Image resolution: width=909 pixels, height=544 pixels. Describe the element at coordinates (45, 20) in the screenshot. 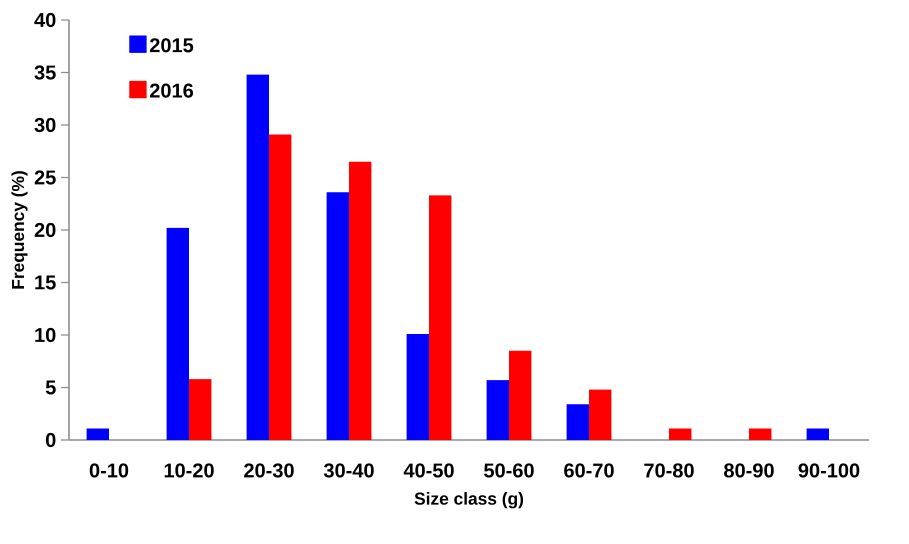

I see `y-tick-label: 40` at that location.